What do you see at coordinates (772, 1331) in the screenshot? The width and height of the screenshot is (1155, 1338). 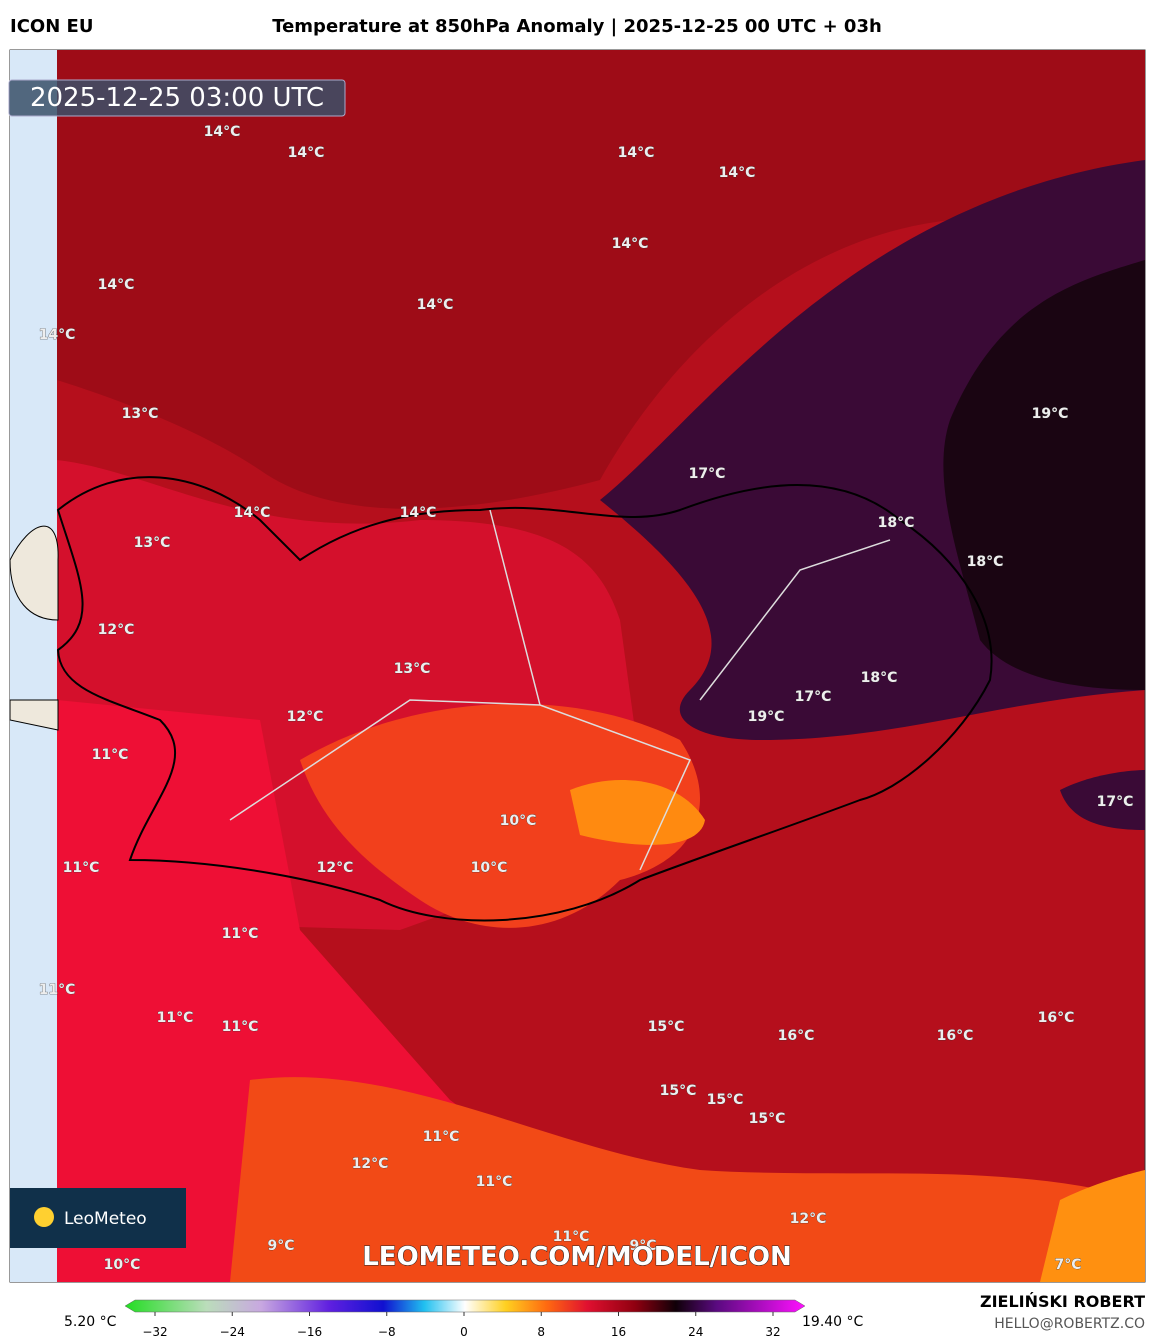 I see `colorbar-tick-label: 32` at bounding box center [772, 1331].